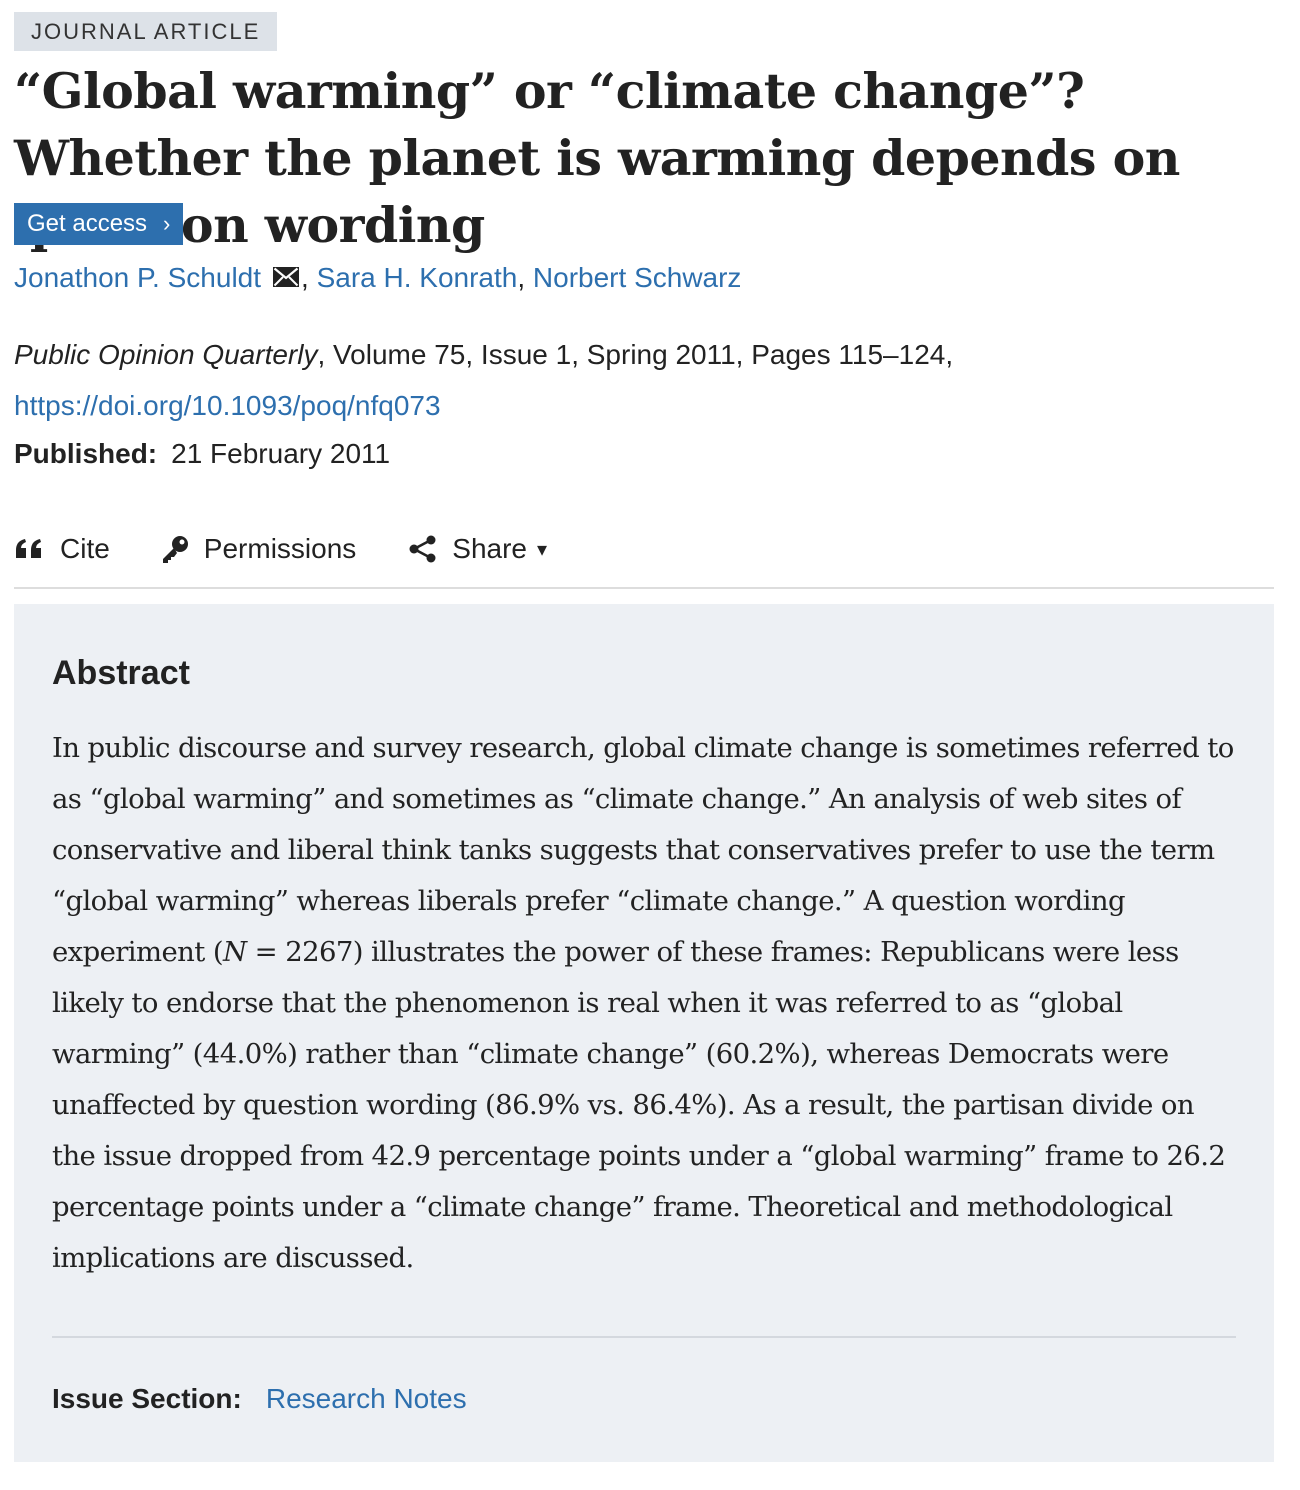 Image resolution: width=1300 pixels, height=1490 pixels. Describe the element at coordinates (87, 223) in the screenshot. I see `get-access-label: Get access` at that location.